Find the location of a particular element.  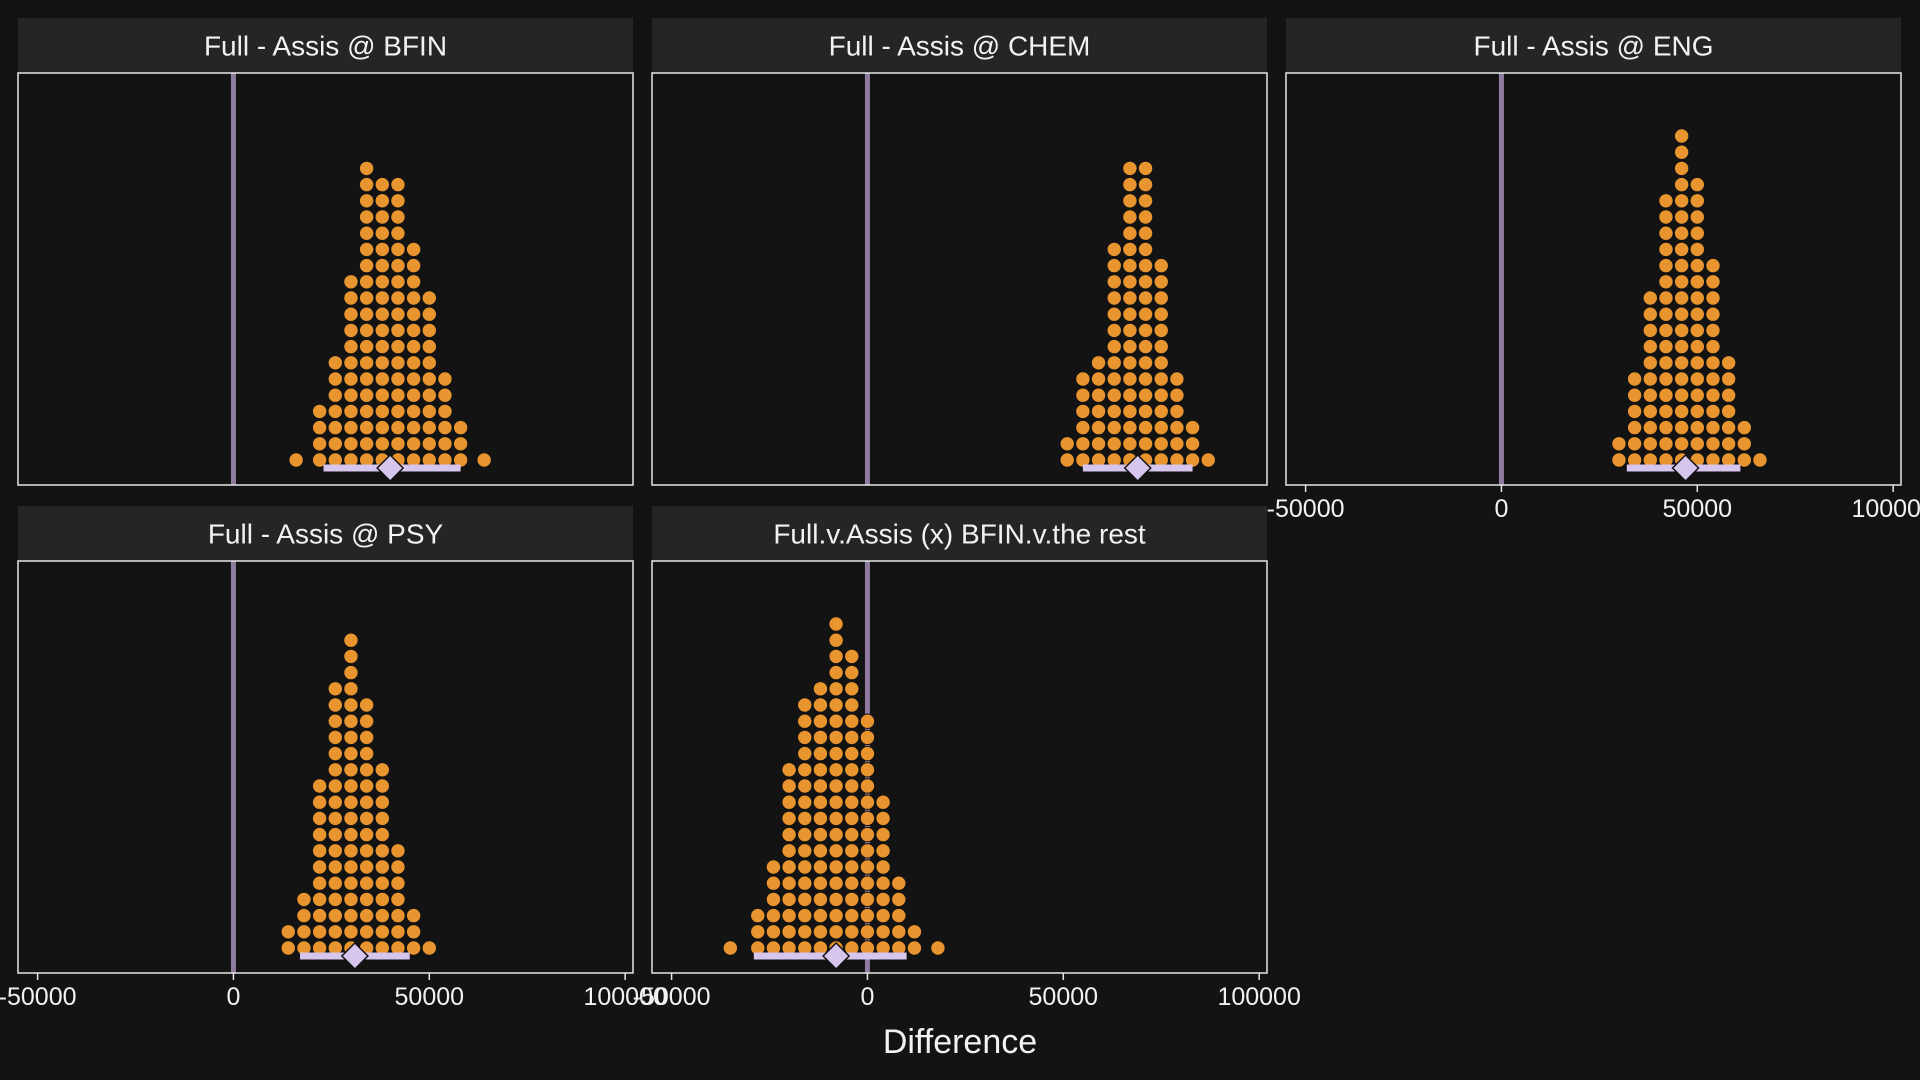

panel-border is located at coordinates (959, 279).